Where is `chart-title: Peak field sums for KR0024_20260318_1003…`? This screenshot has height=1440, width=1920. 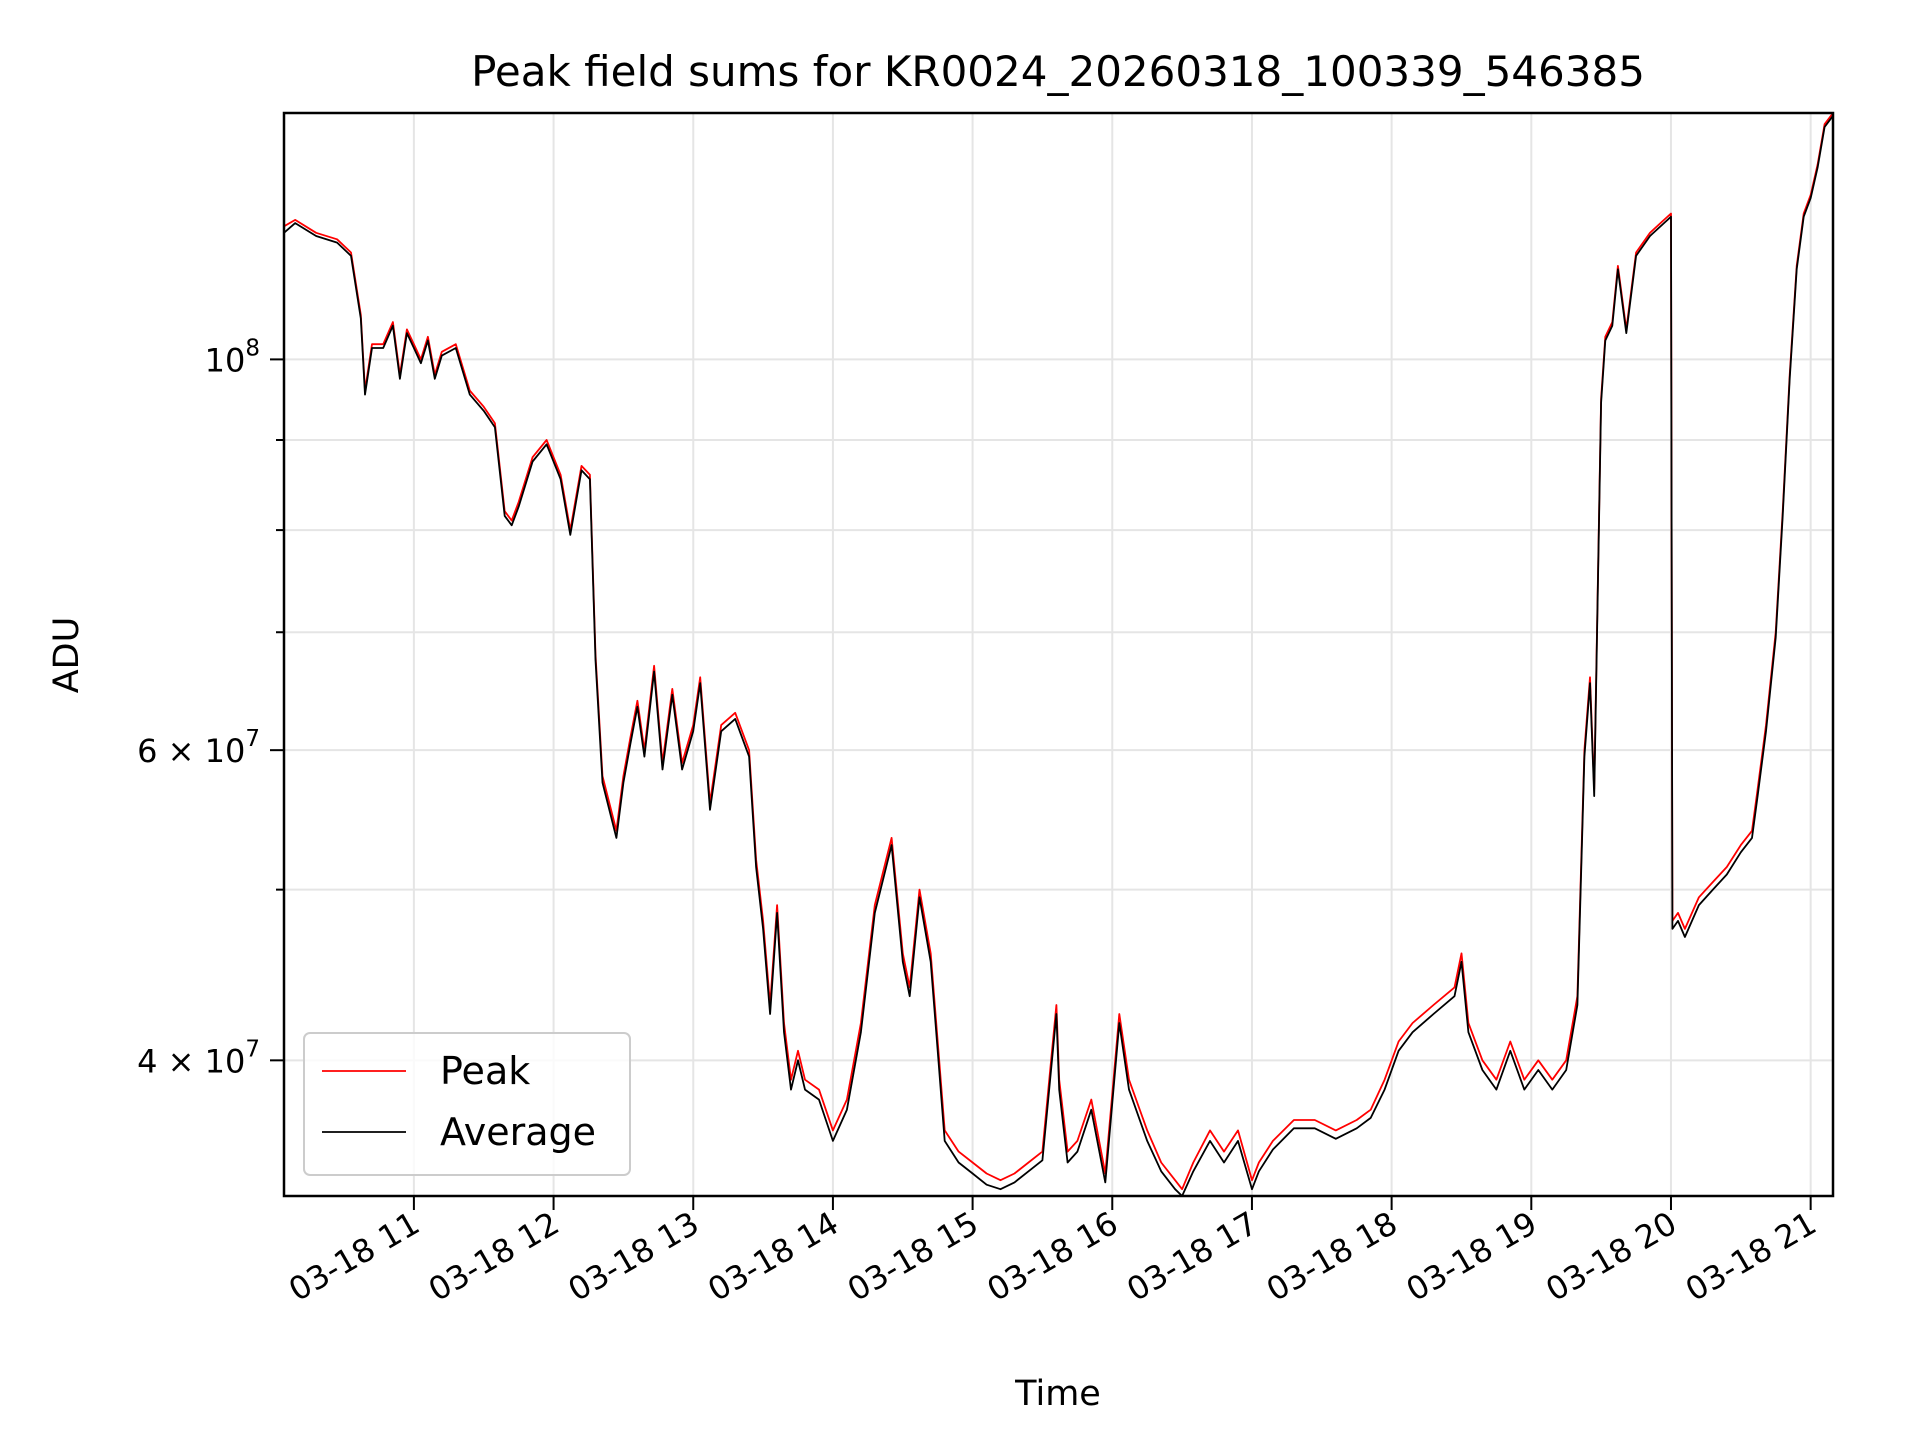
chart-title: Peak field sums for KR0024_20260318_1003… is located at coordinates (1058, 71).